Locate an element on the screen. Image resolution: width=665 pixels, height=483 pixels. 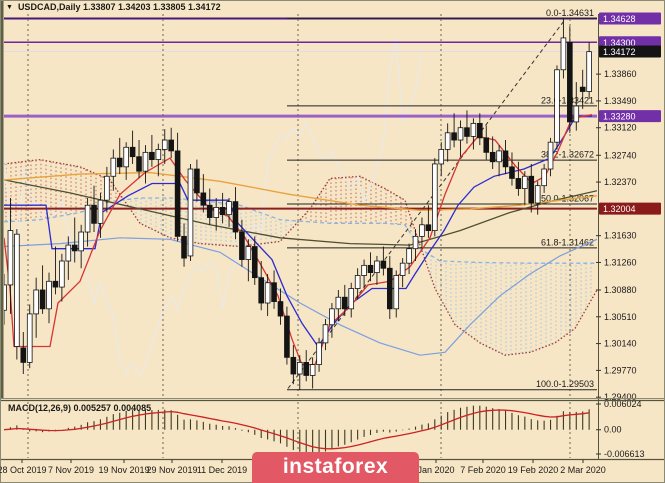
price-tick-label: 1.33120 is located at coordinates (620, 128).